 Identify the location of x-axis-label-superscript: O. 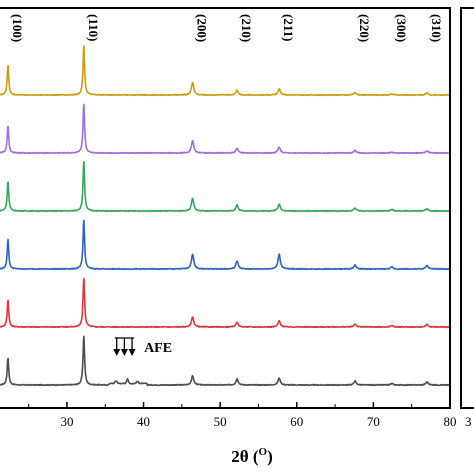
(263, 452).